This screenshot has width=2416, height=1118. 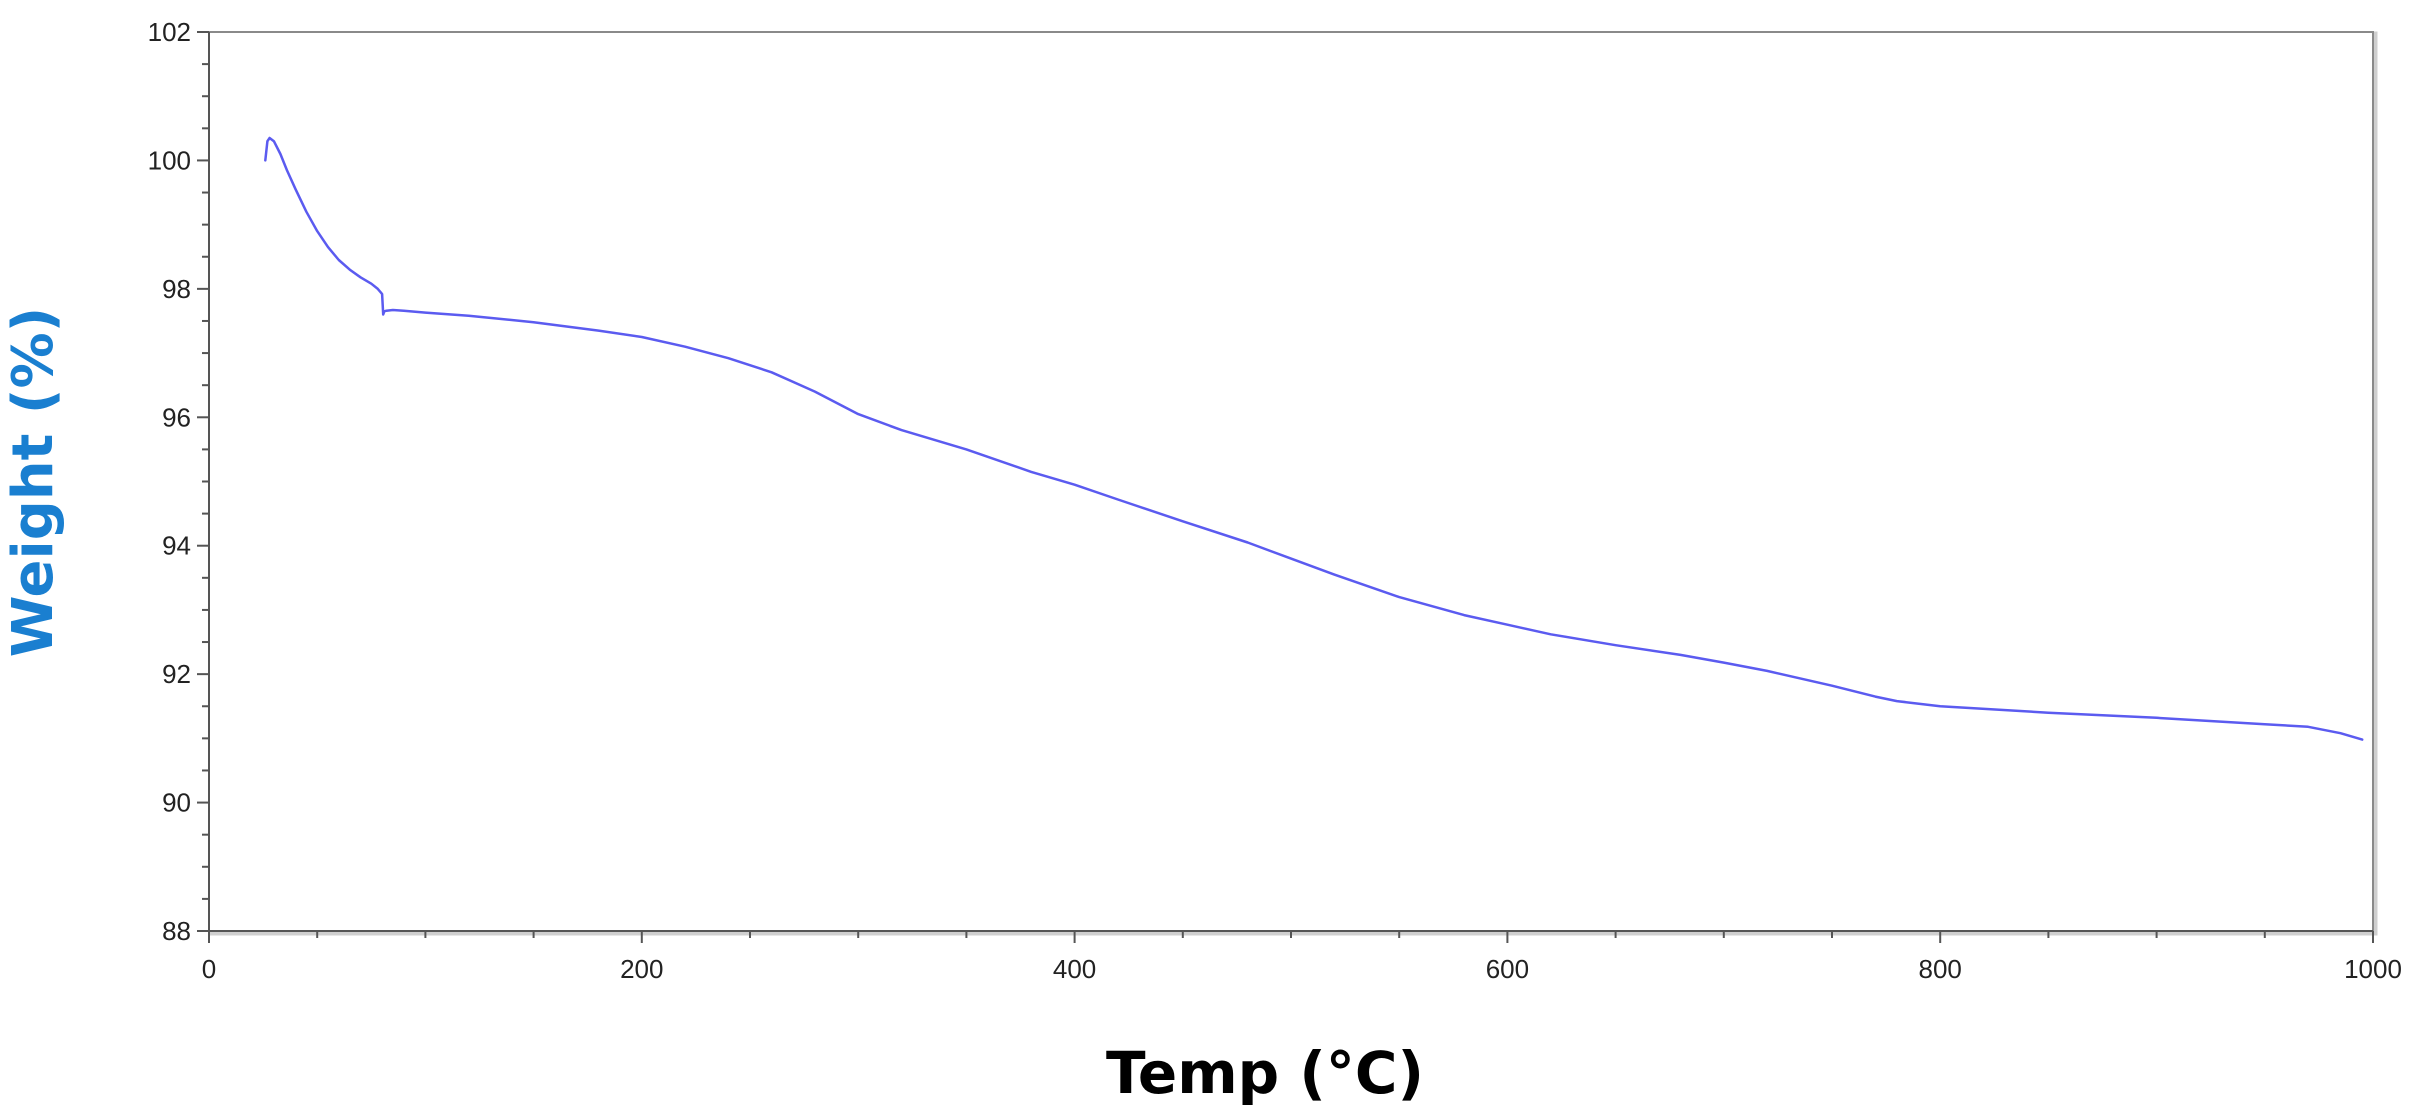 I want to click on x-tick-label: 600, so click(x=1507, y=969).